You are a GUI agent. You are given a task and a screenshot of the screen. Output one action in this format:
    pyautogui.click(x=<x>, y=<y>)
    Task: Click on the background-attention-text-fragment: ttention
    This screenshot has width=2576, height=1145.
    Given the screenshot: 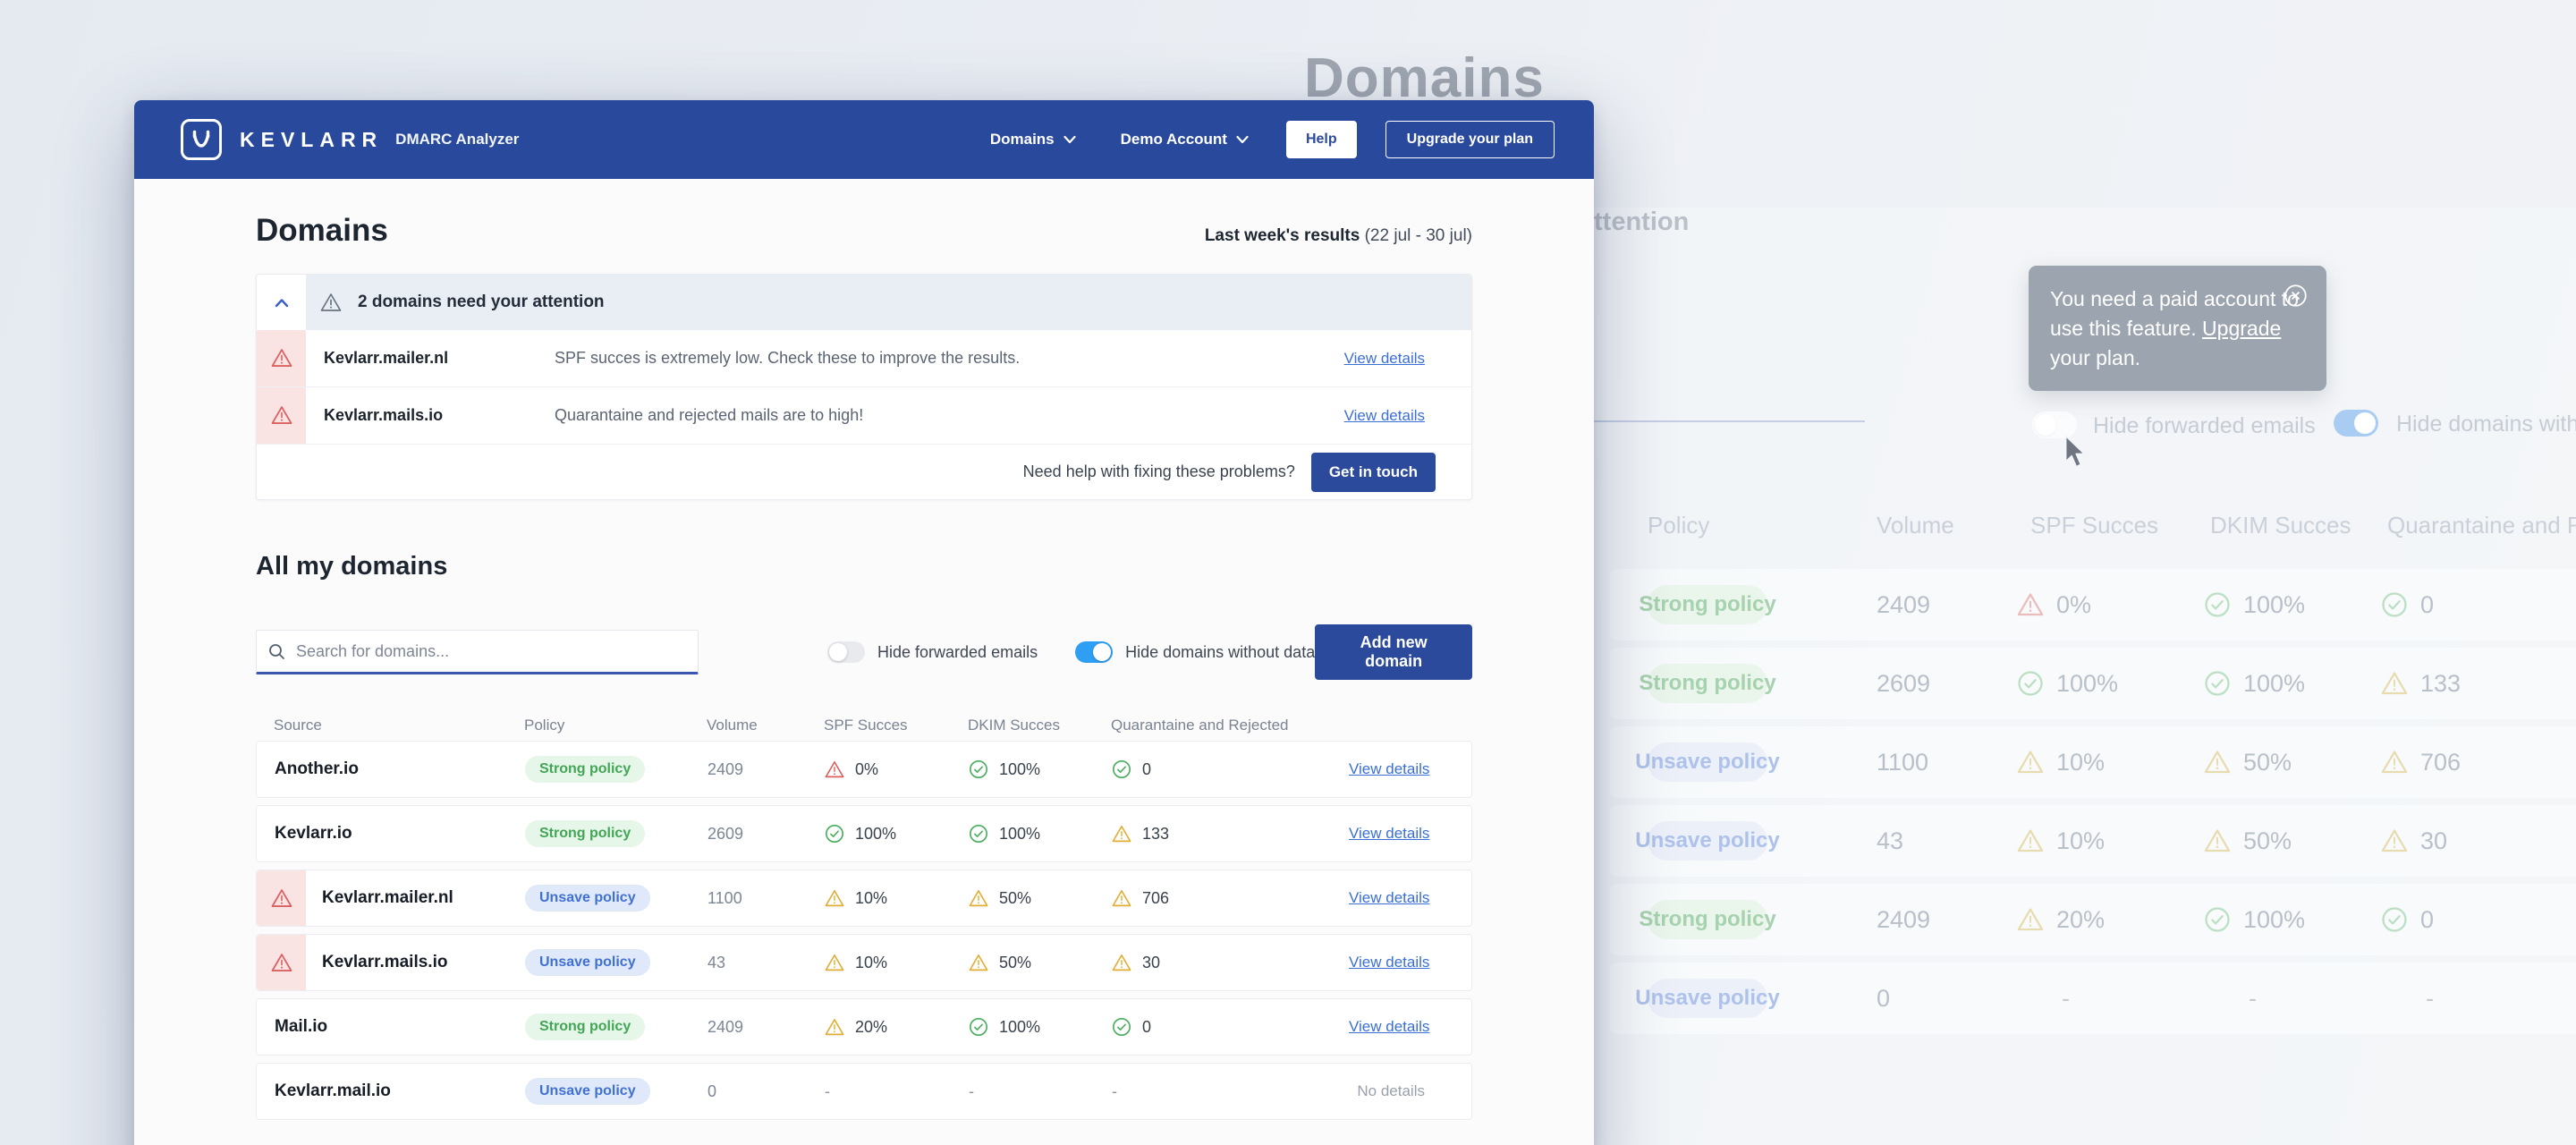 What is the action you would take?
    pyautogui.click(x=1642, y=222)
    